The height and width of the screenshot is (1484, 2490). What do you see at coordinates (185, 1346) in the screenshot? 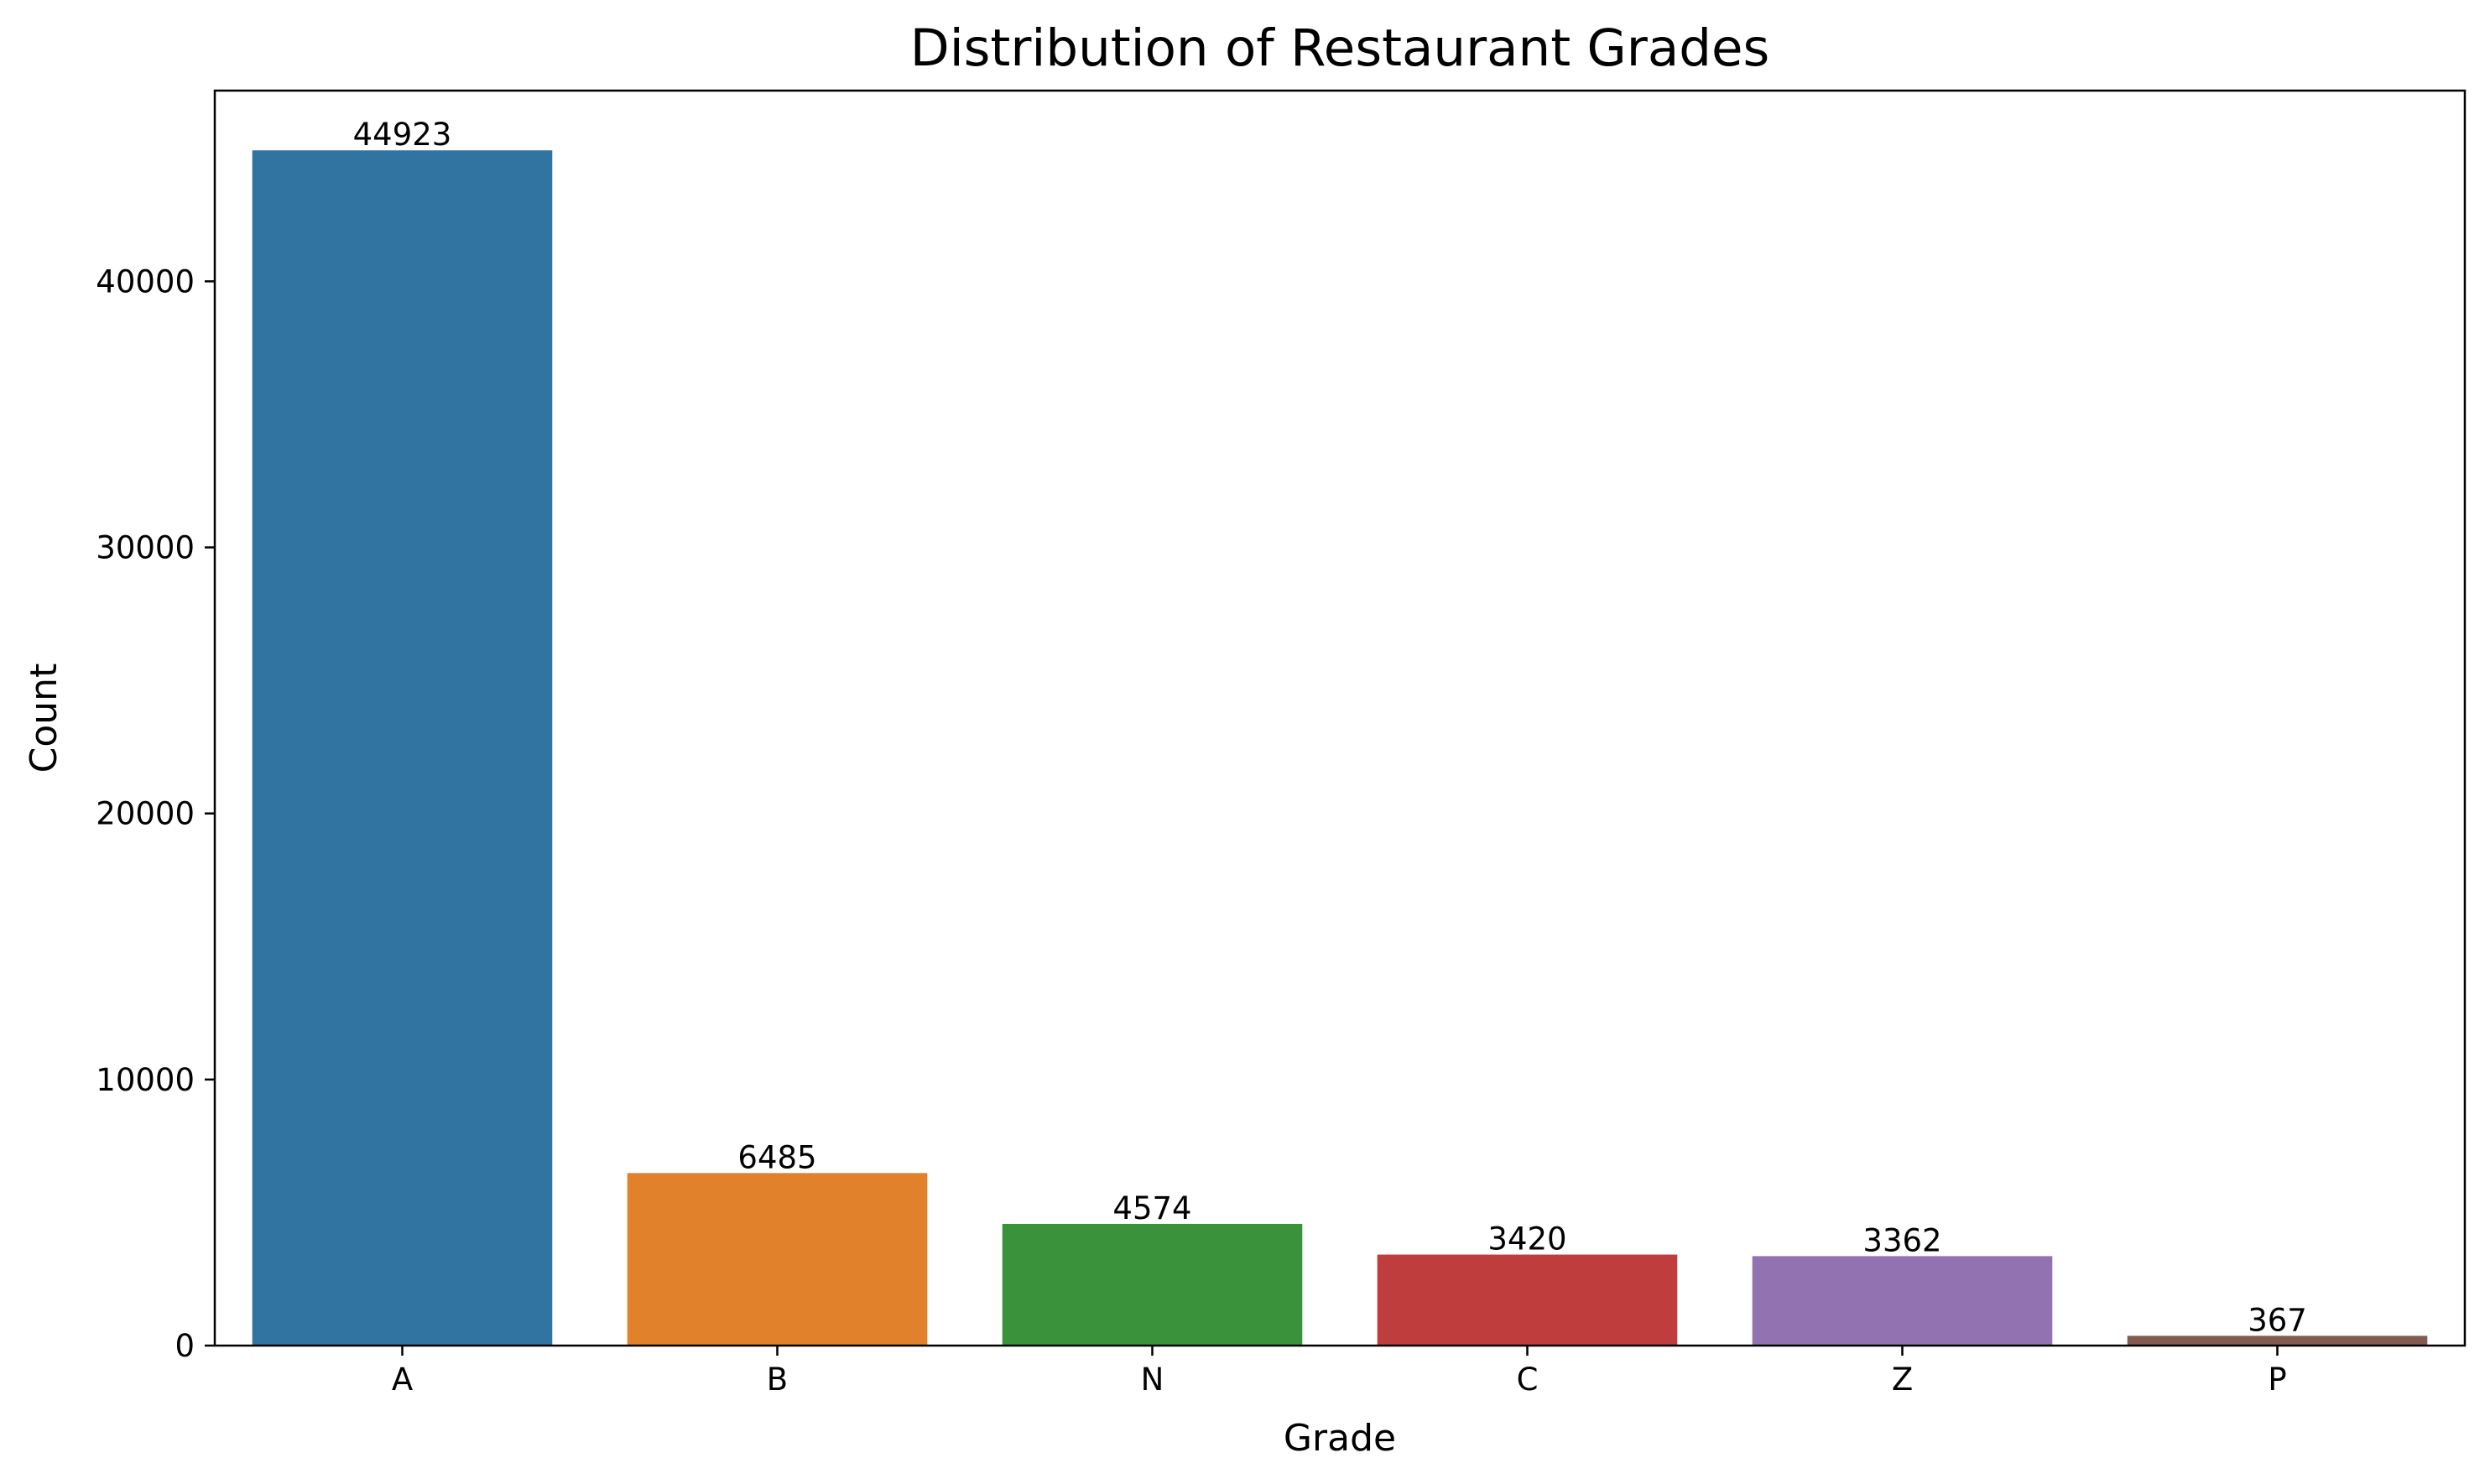
I see `y-tick-label-0: 0` at bounding box center [185, 1346].